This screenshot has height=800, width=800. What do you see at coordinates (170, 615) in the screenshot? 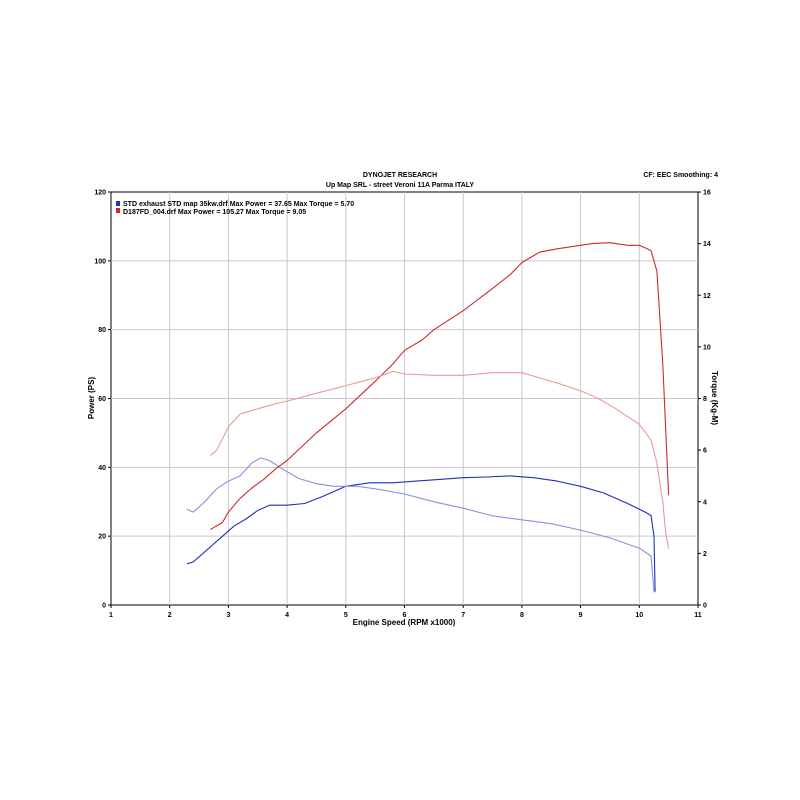
I see `x-tick-label: 2` at bounding box center [170, 615].